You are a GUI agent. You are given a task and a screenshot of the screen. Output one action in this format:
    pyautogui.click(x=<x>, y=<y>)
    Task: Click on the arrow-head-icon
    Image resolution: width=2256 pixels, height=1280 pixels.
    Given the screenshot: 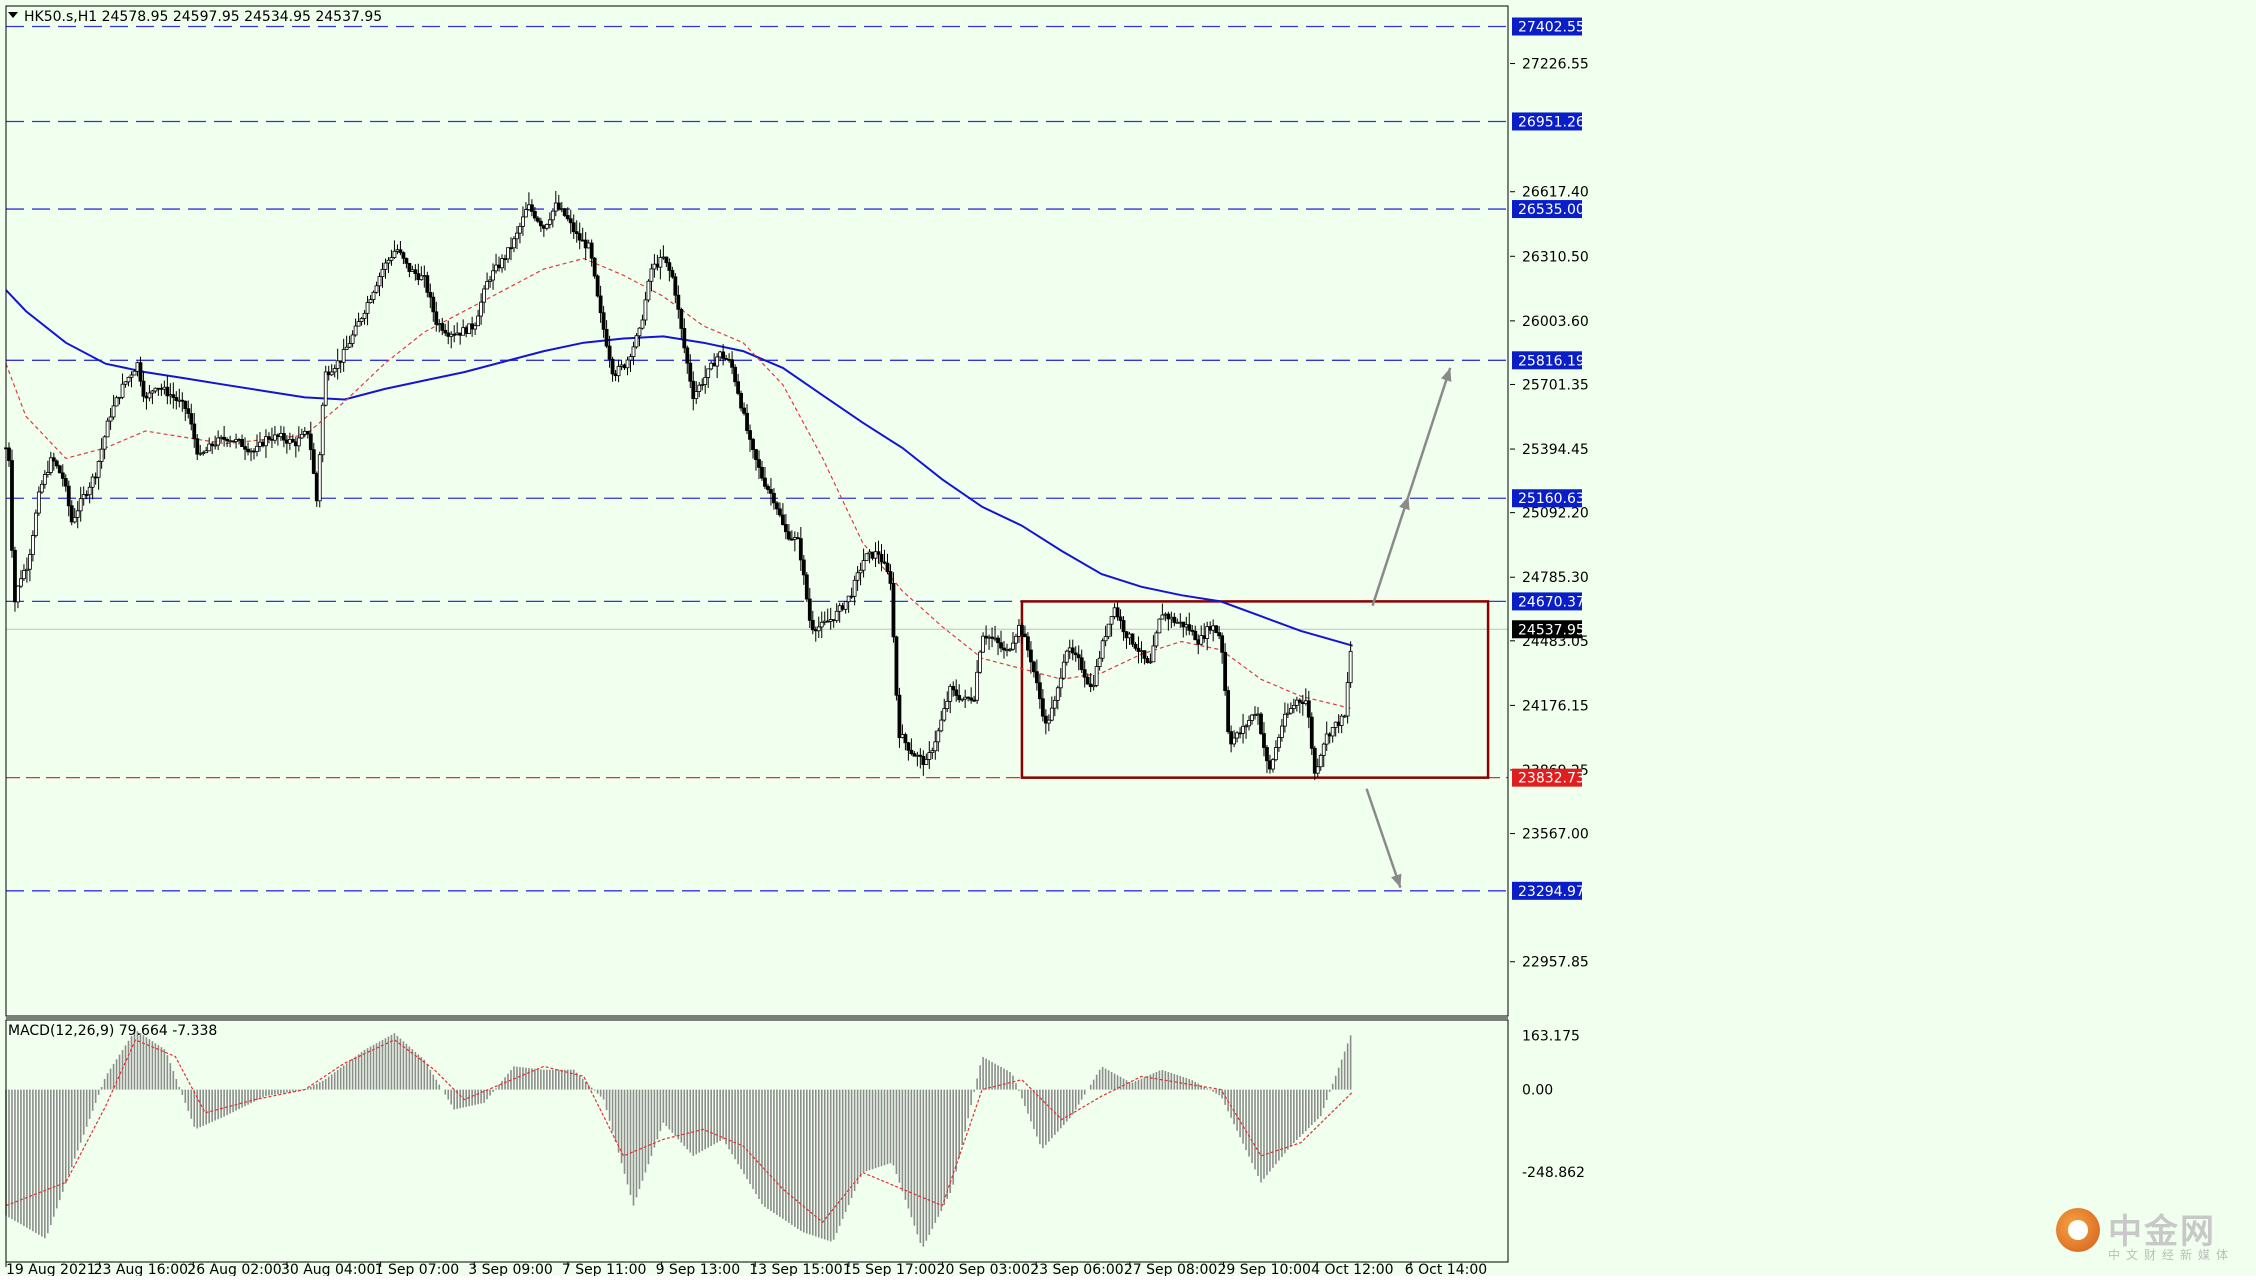 What is the action you would take?
    pyautogui.click(x=1396, y=880)
    